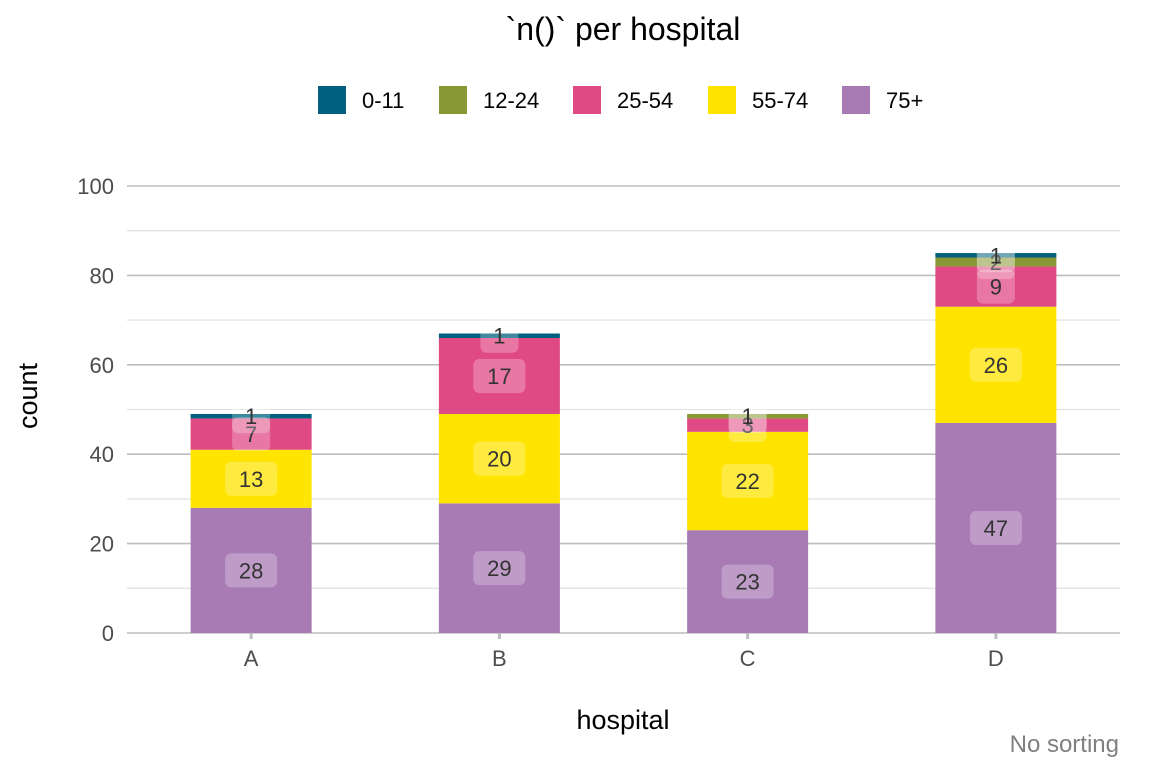 Image resolution: width=1152 pixels, height=768 pixels. I want to click on caption: No sorting, so click(1064, 744).